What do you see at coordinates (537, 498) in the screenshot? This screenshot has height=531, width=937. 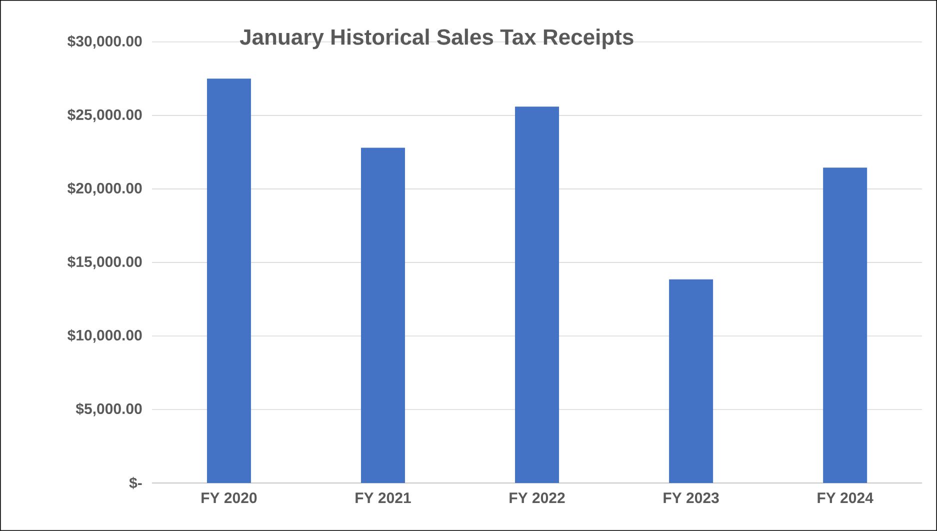 I see `x-tick-label: FY 2022` at bounding box center [537, 498].